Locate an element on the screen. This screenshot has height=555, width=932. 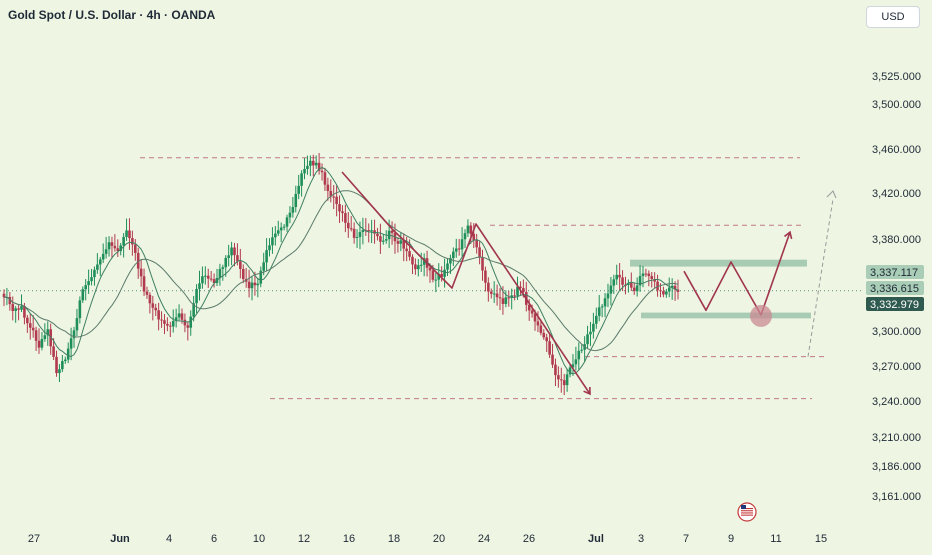
zone-rects is located at coordinates (720, 289).